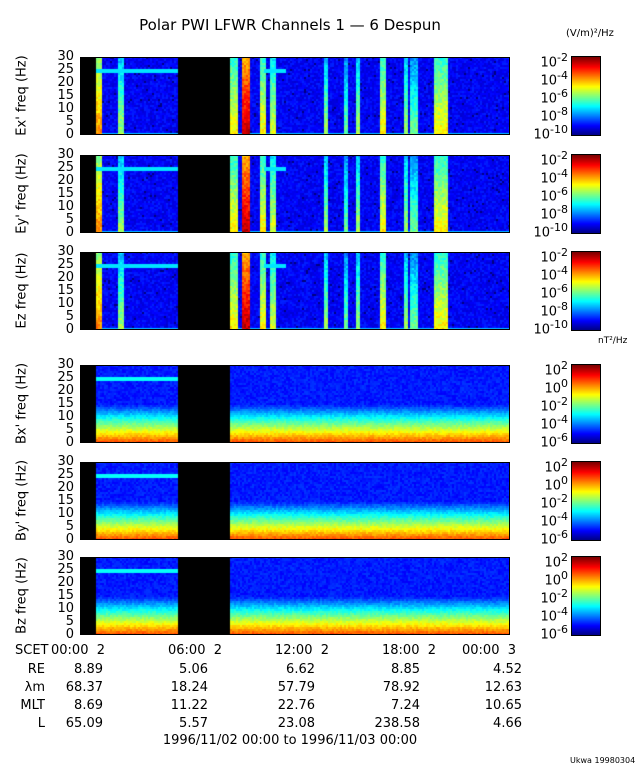 This screenshot has height=768, width=640. I want to click on ephemeris-label: L, so click(41, 723).